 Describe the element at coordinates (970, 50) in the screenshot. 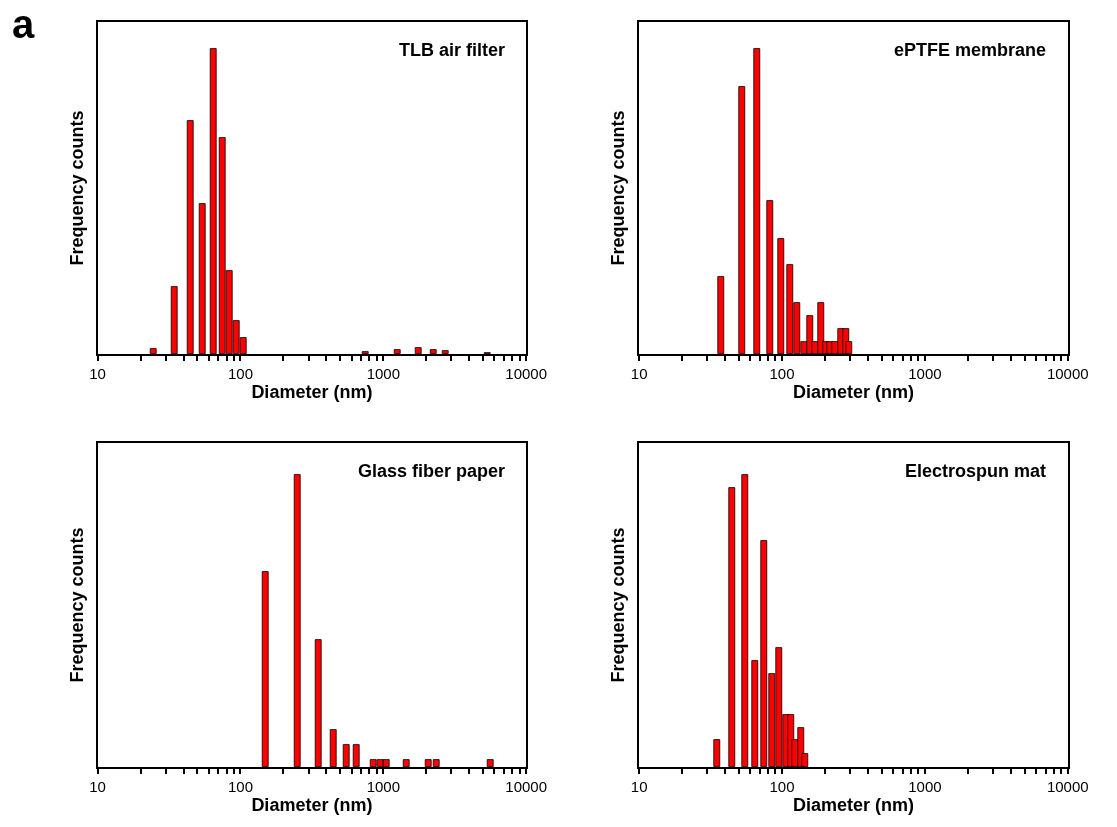

I see `chart-title: ePTFE membrane` at that location.